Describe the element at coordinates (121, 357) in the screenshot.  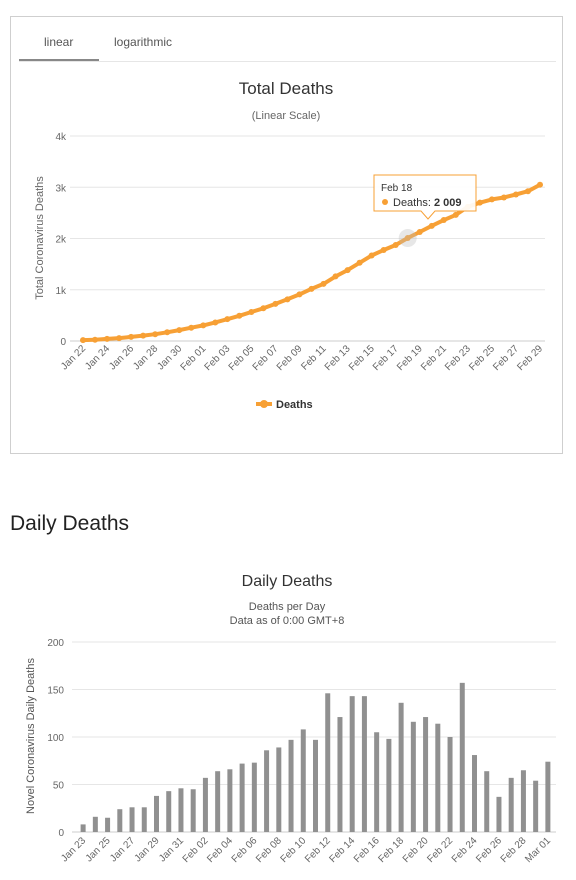
I see `x-tick-label: Jan 26` at that location.